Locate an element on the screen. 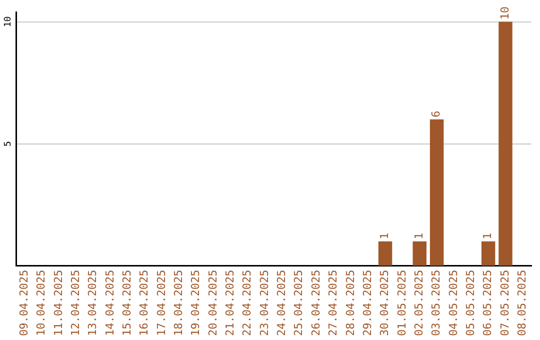 This screenshot has width=540, height=340. x-tick-label: 20.04.2025 is located at coordinates (213, 303).